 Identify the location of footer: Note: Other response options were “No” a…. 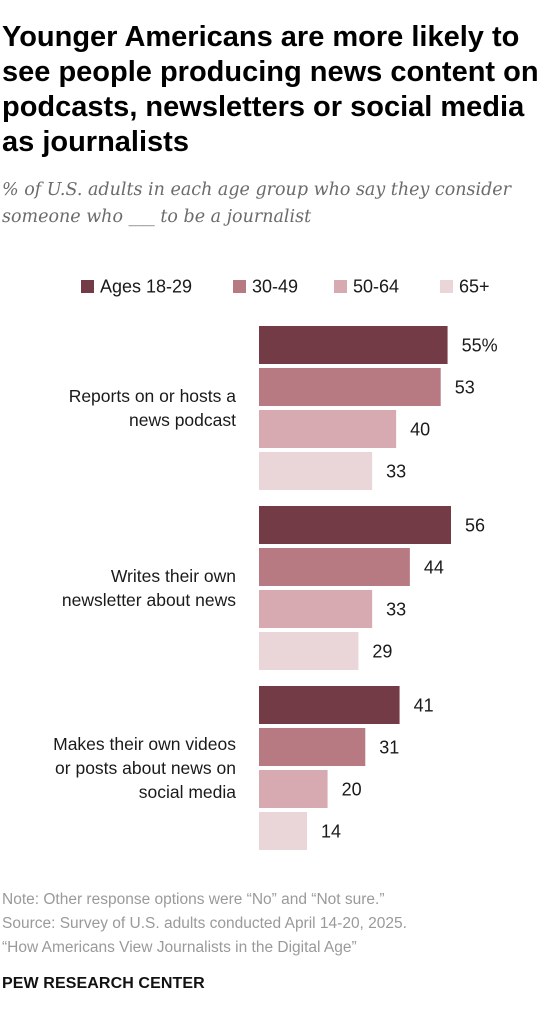
(277, 924).